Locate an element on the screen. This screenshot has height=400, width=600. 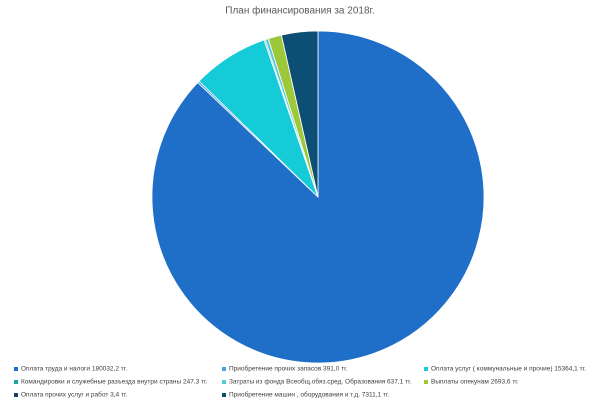
legend-label: Оплата прочих услуг и работ 3,4 тг. is located at coordinates (74, 395).